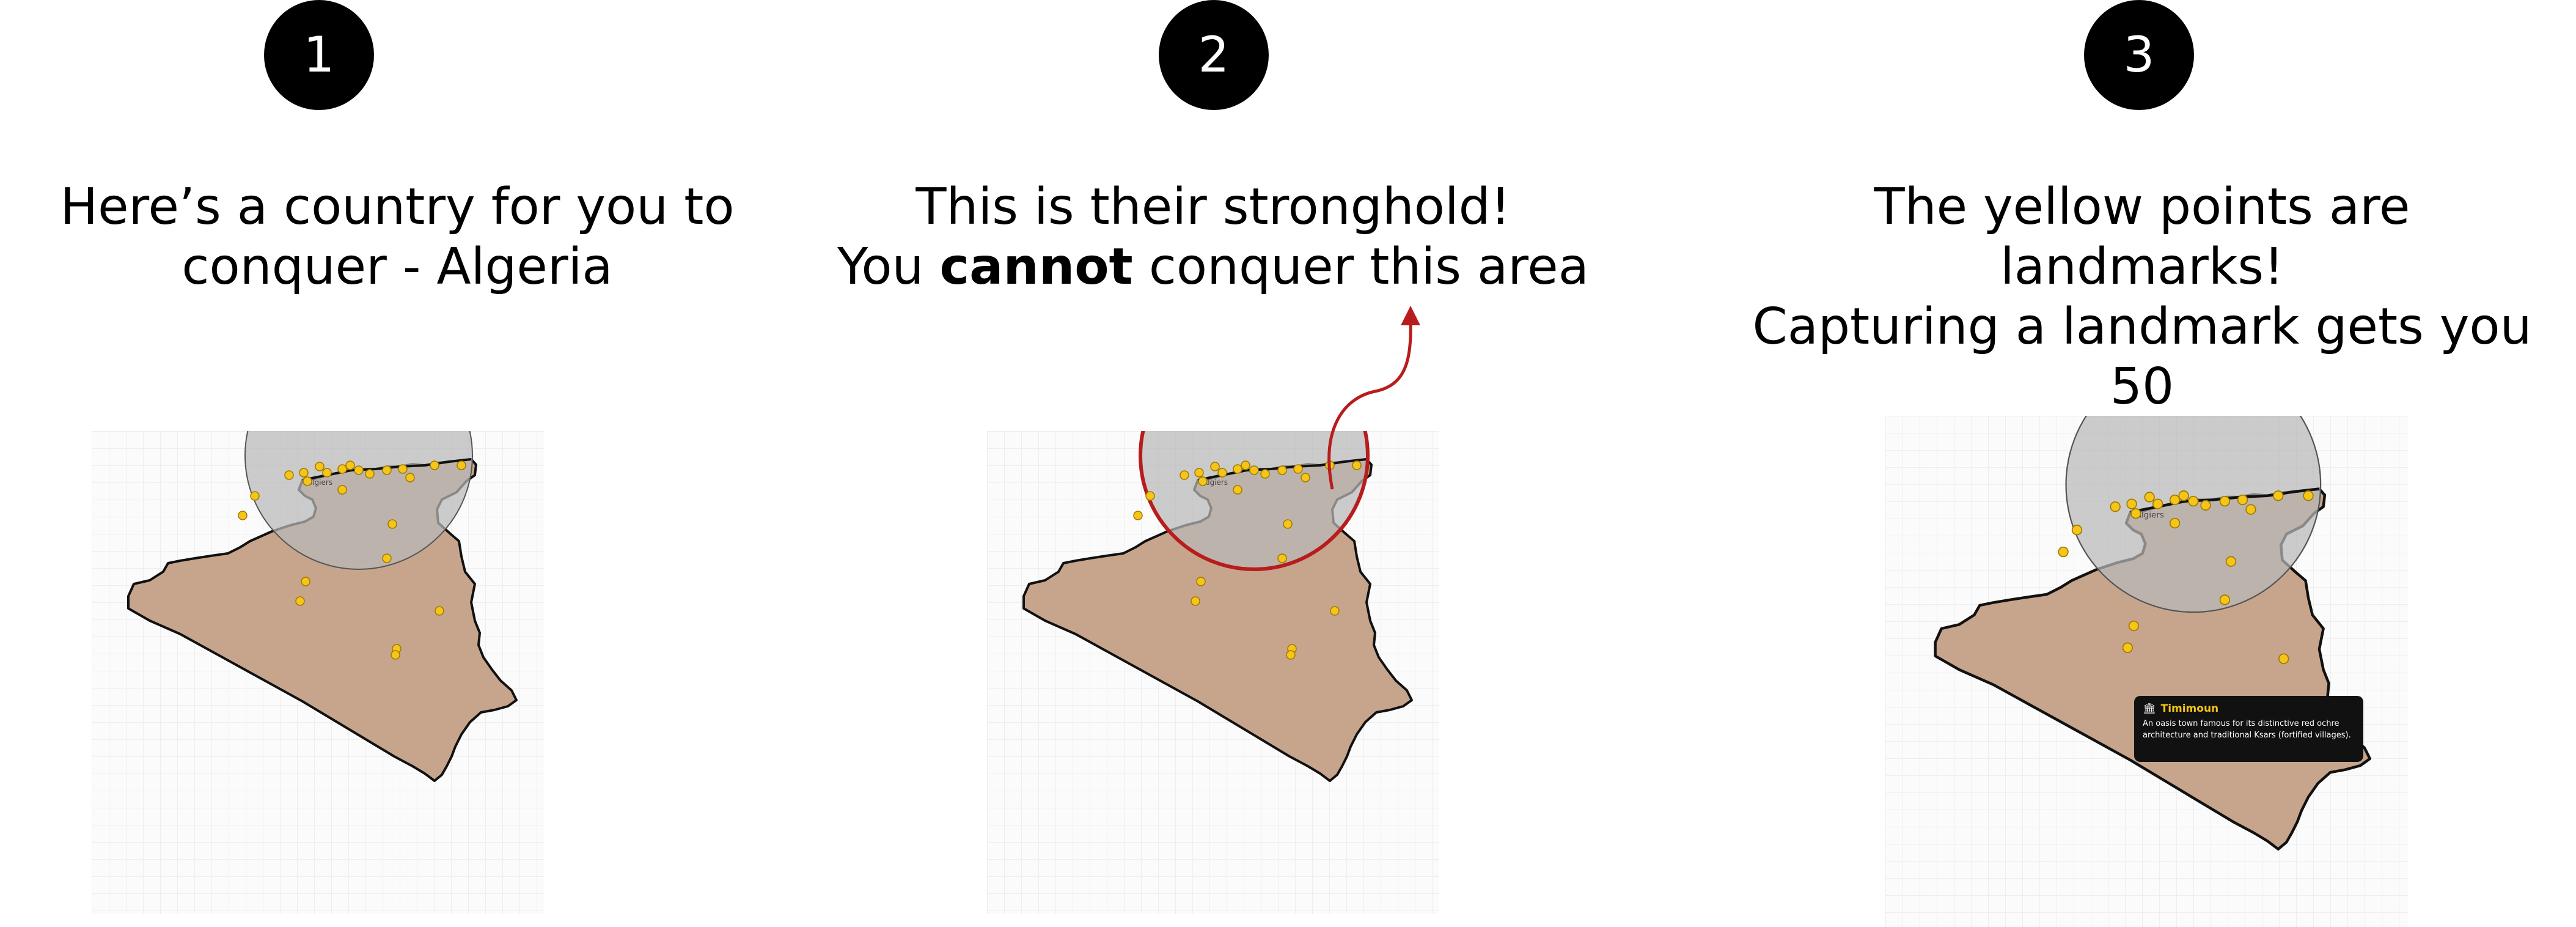  I want to click on stronghold-arrow, so click(1373, 398).